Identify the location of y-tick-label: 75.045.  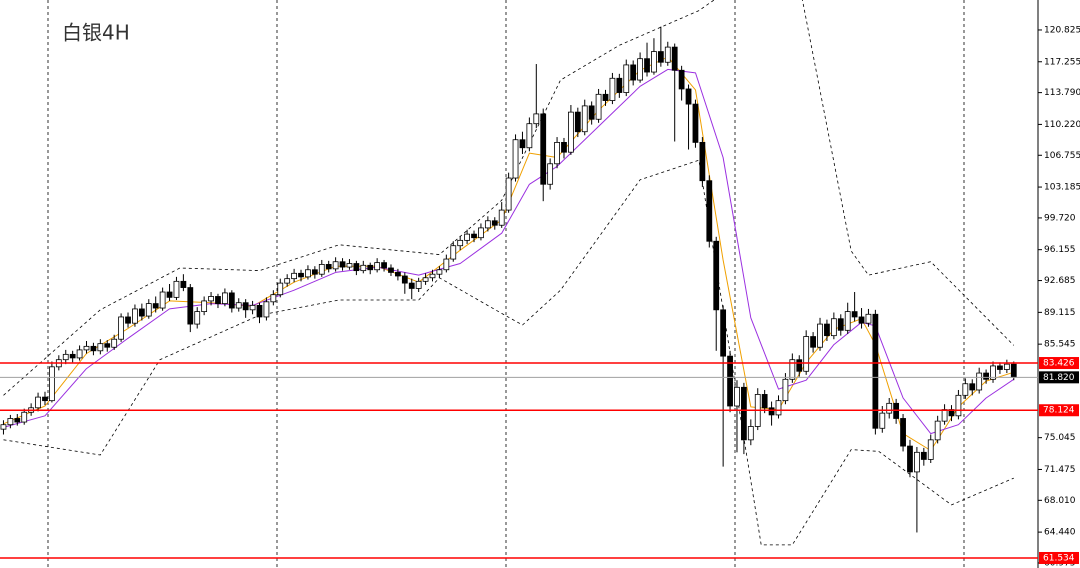
(1060, 438).